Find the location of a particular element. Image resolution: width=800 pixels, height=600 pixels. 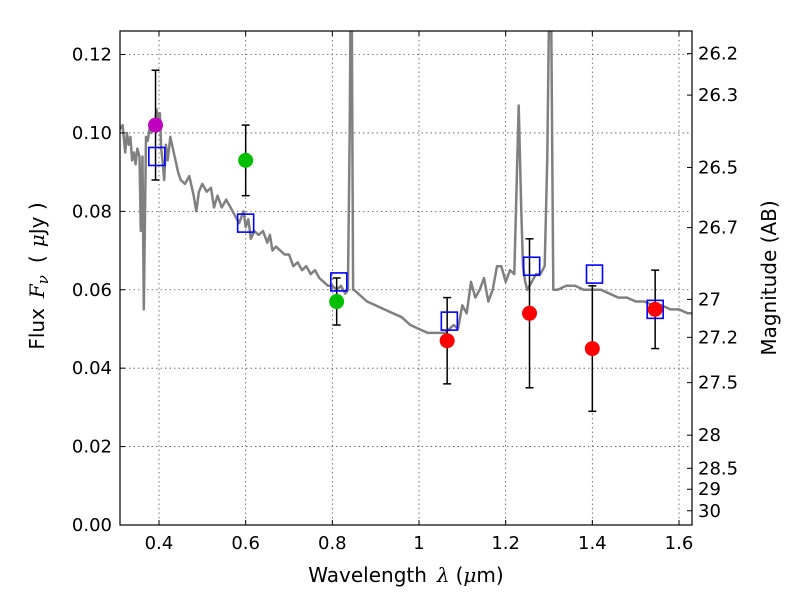

x-tick-label: 1.4 is located at coordinates (592, 543).